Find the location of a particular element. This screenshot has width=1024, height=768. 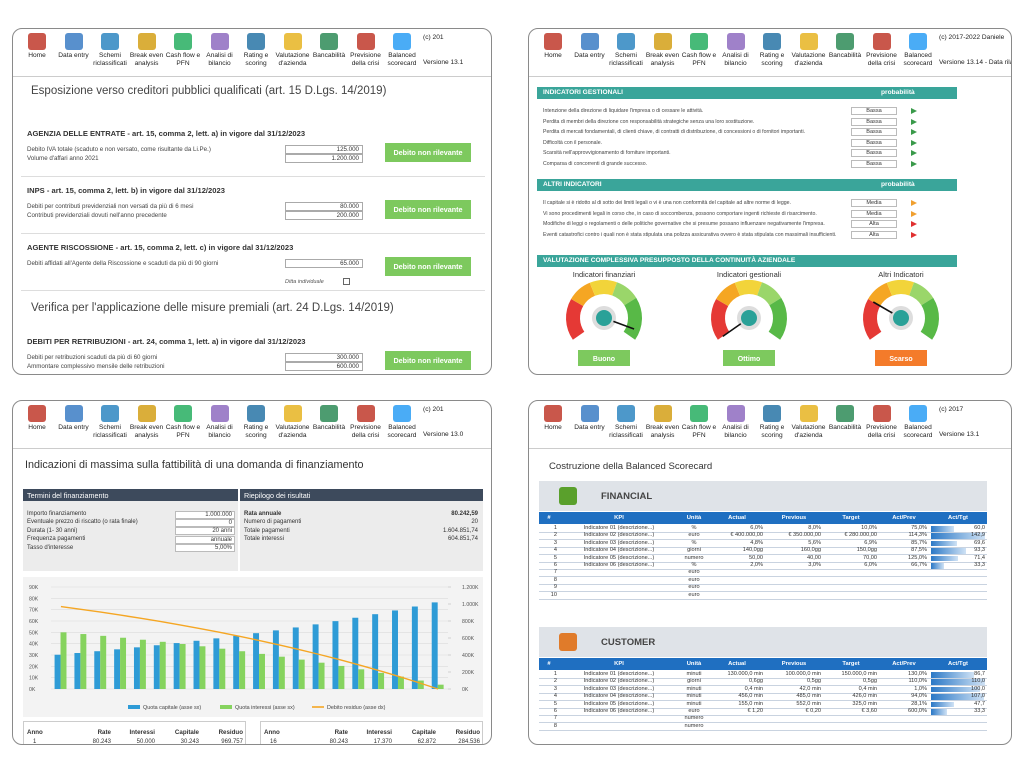

checkbox is located at coordinates (346, 281).